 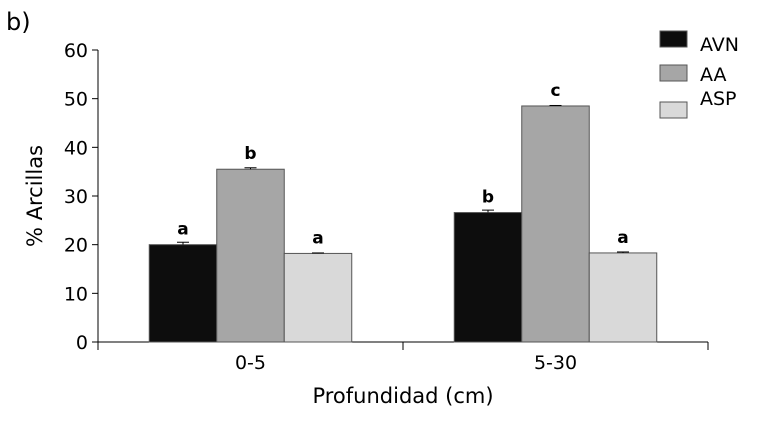 What do you see at coordinates (713, 75) in the screenshot?
I see `legend-label: AA` at bounding box center [713, 75].